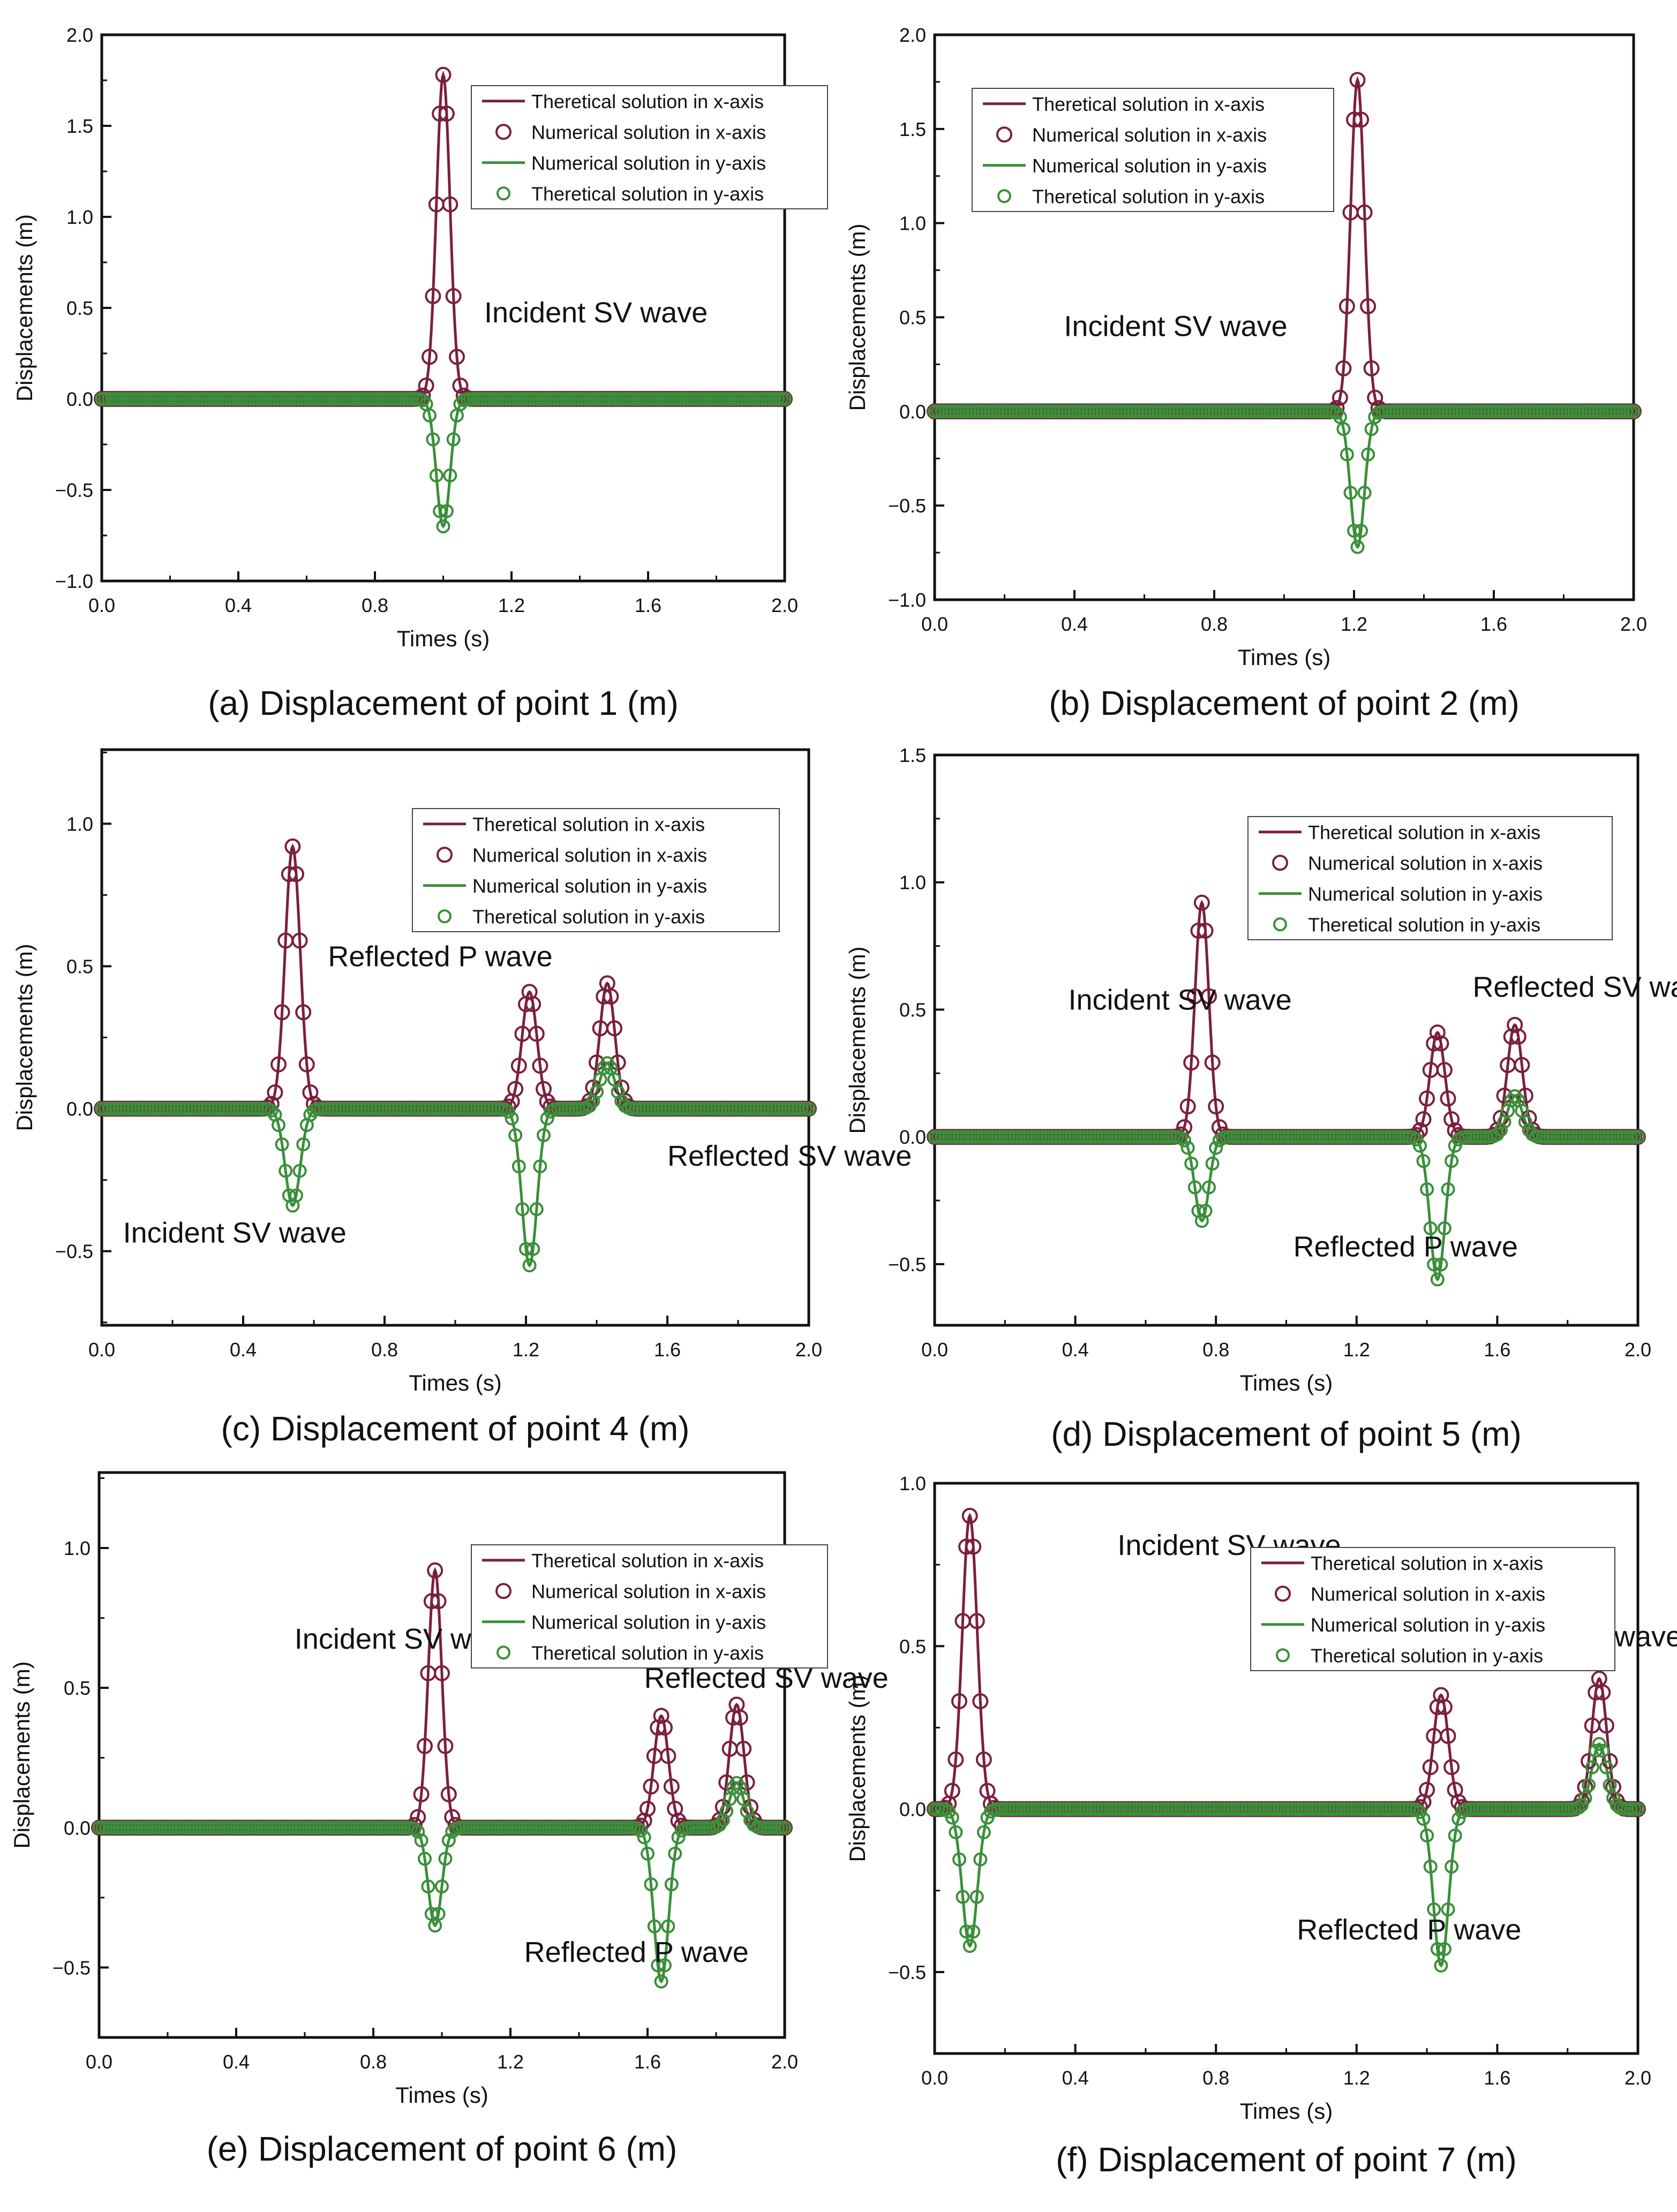 The height and width of the screenshot is (2212, 1677). What do you see at coordinates (648, 1622) in the screenshot?
I see `legend-entry: Numerical solution in y-axis` at bounding box center [648, 1622].